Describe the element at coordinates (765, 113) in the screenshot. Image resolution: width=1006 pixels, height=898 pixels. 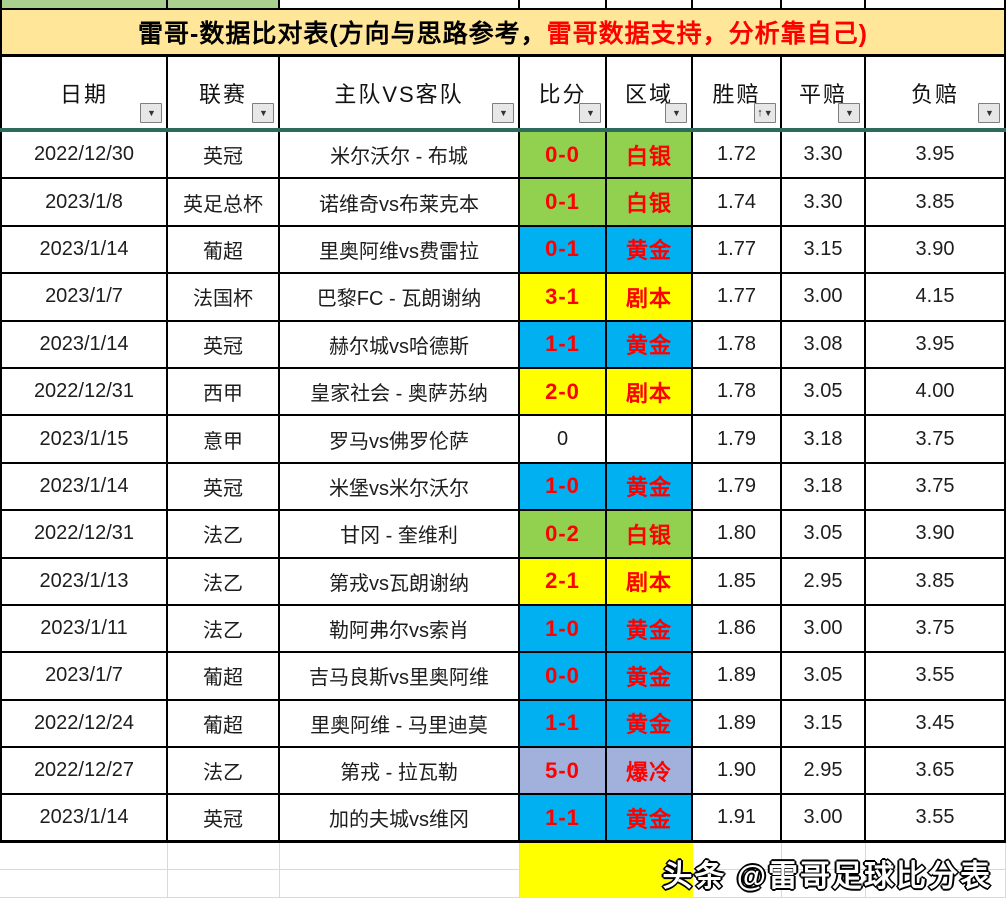
I see `filter-dropdown-sorted-icon: ↑ ▼` at that location.